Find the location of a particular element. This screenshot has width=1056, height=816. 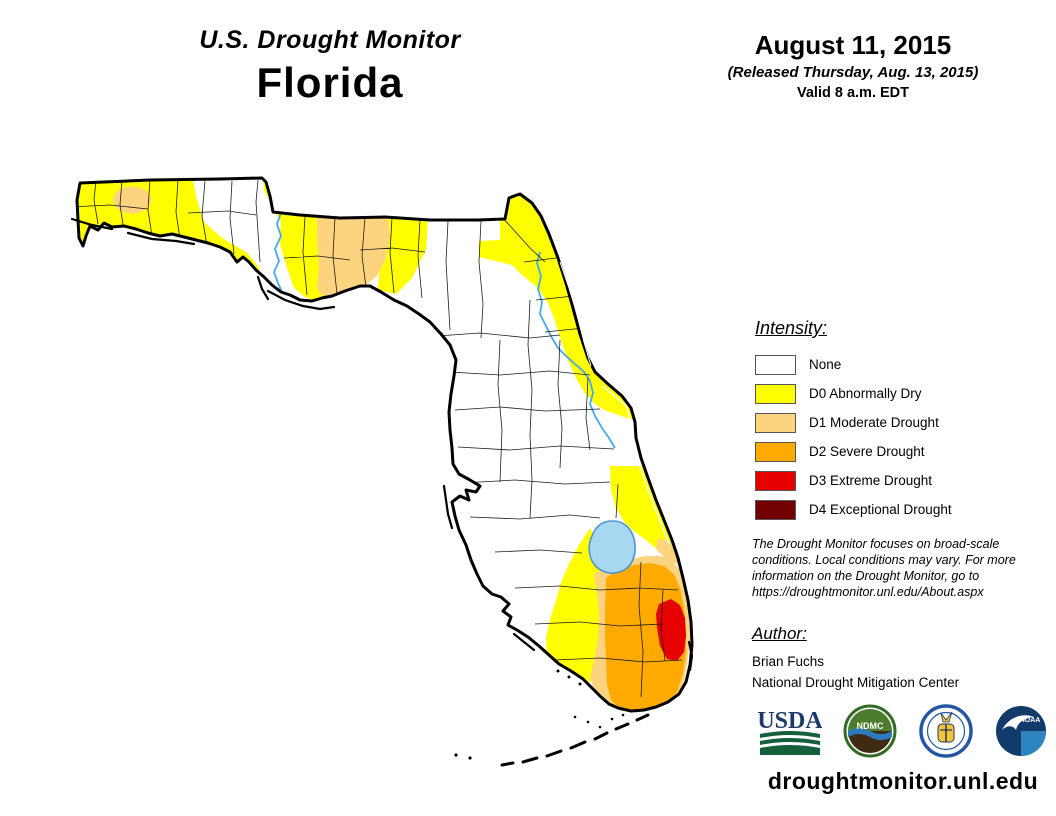

agency-logos: USDA NDMC is located at coordinates (902, 733).